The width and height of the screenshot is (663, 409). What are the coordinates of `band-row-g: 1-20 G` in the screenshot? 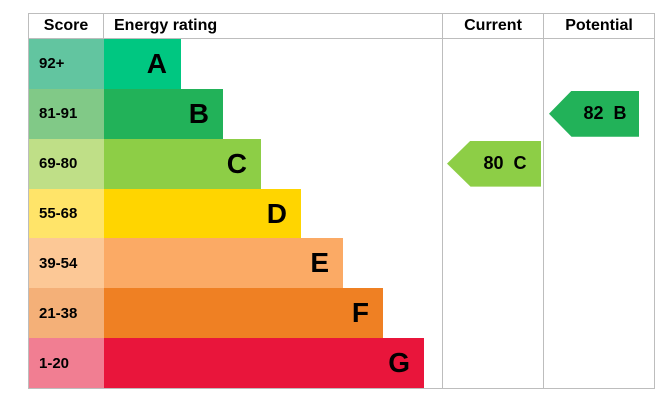 It's located at (235, 363).